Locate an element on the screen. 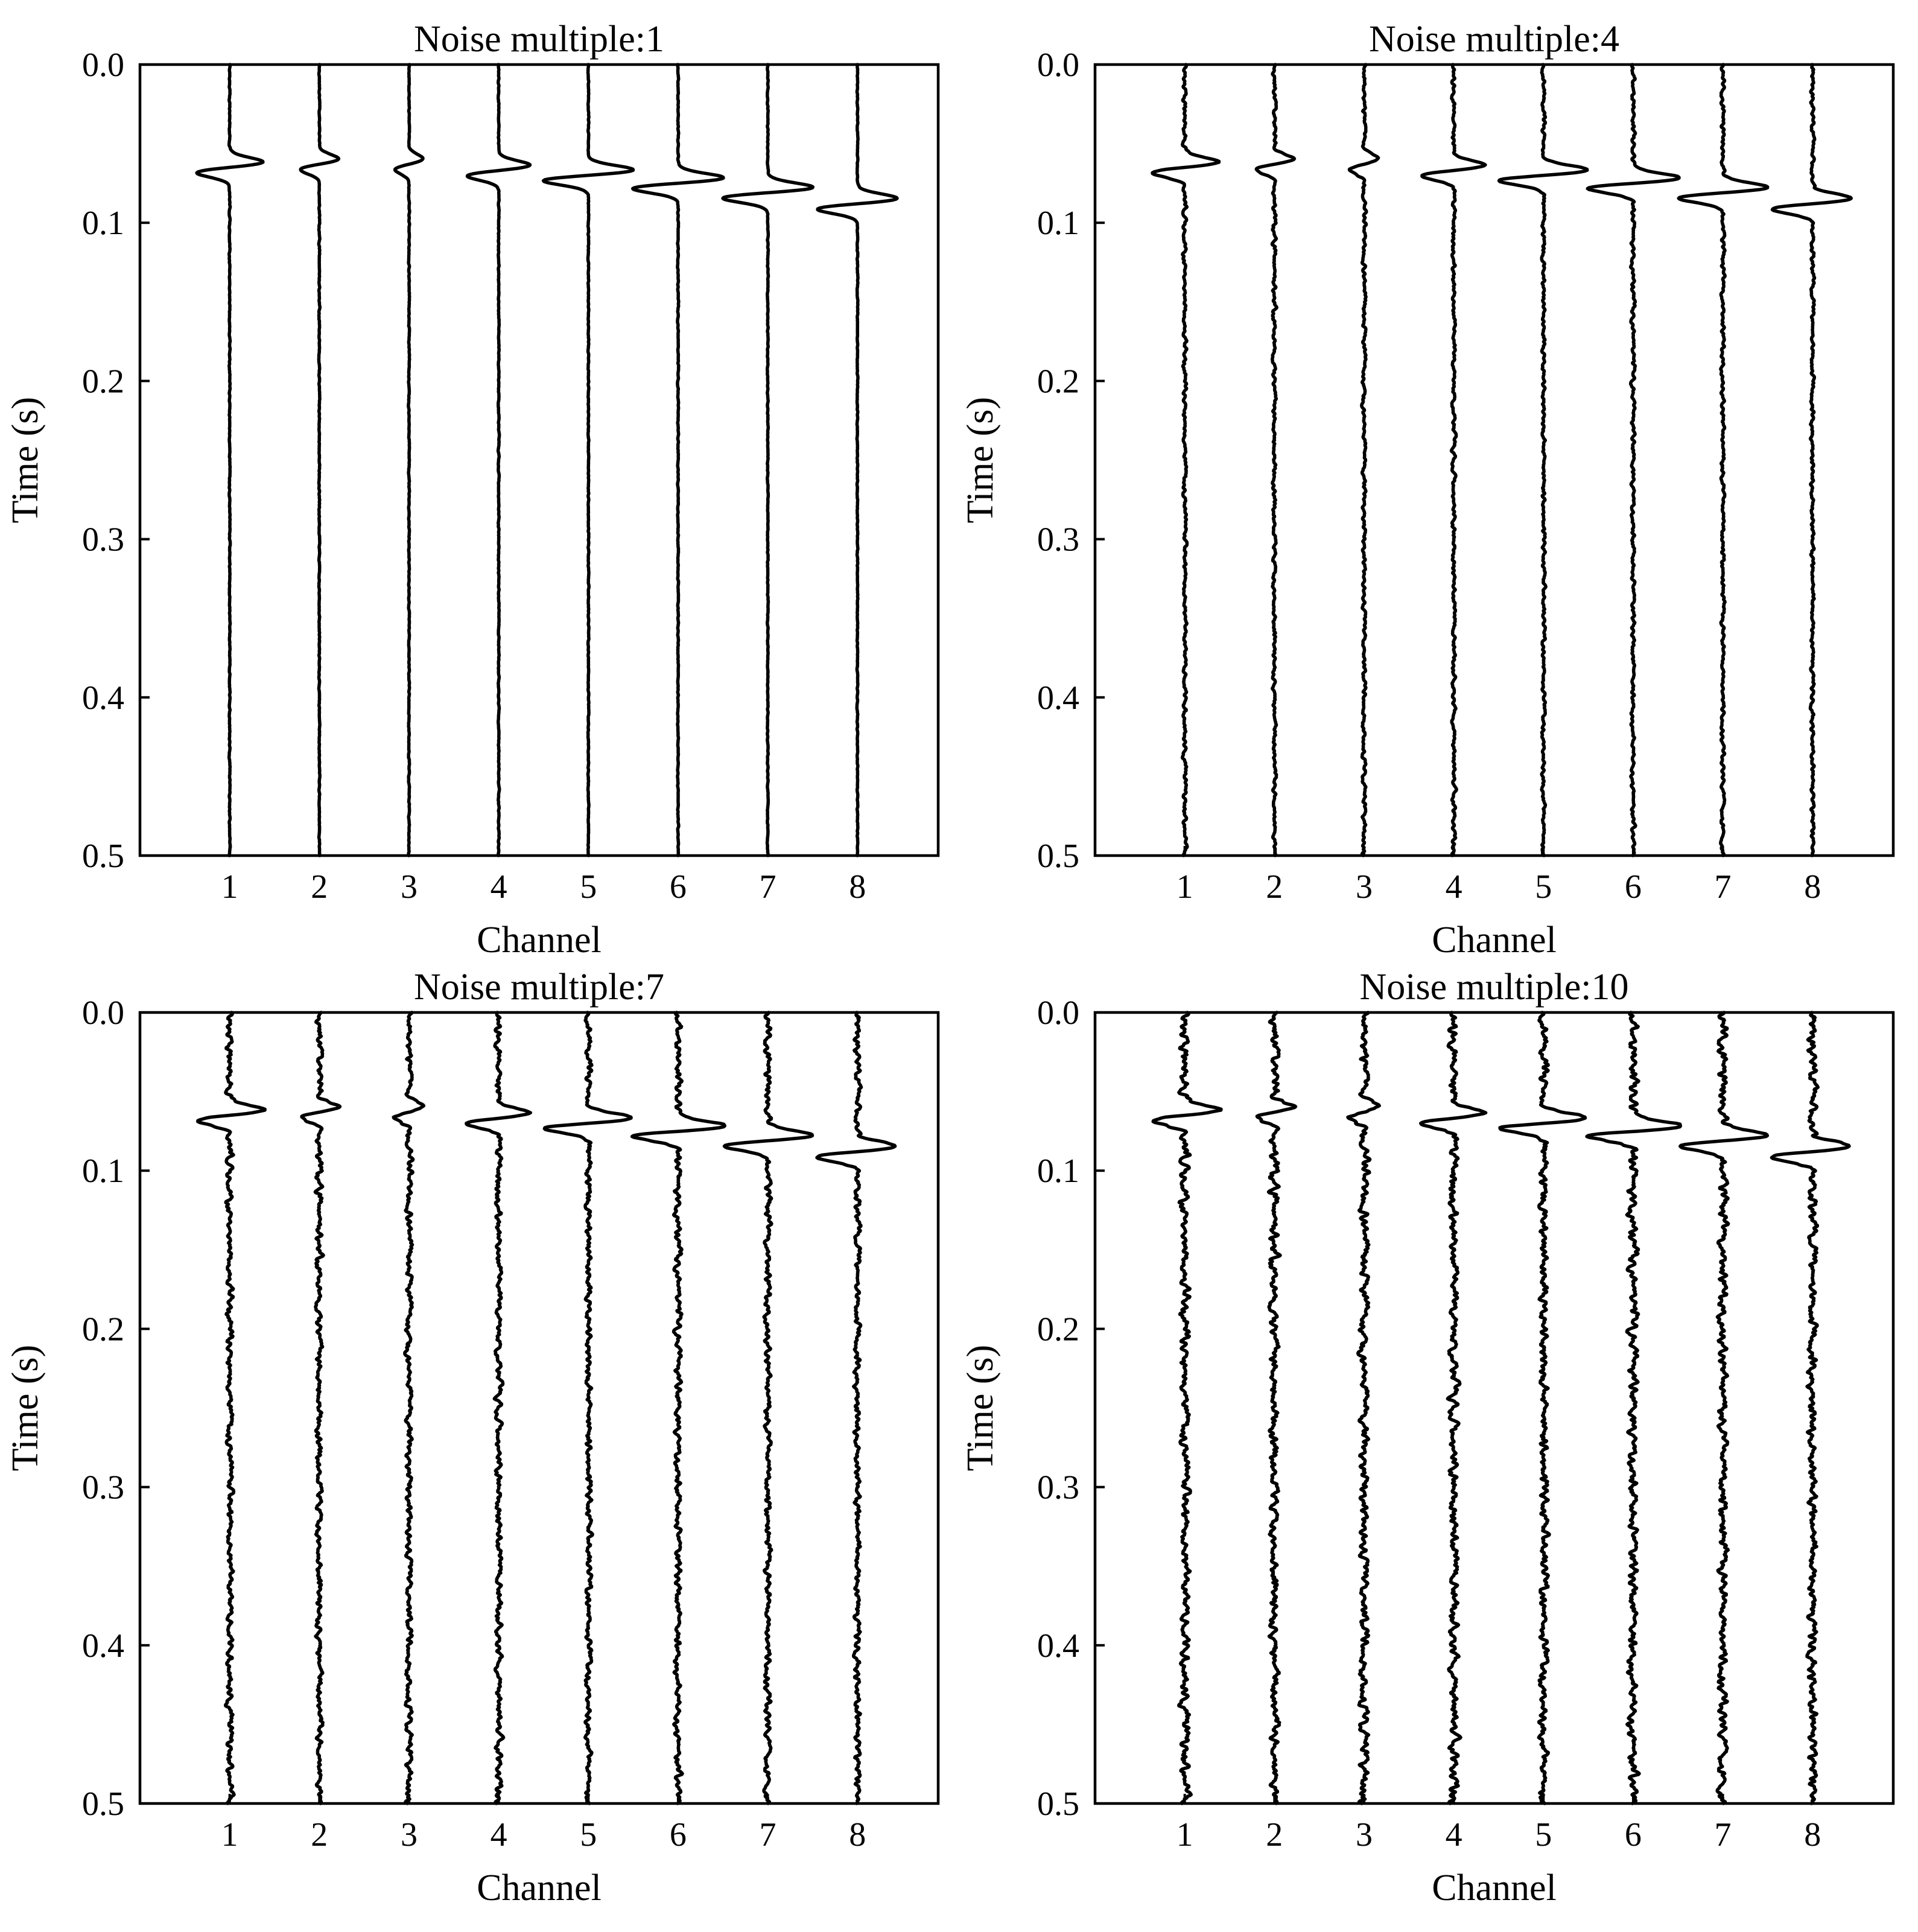 The image size is (1918, 1932). chart-title: Noise multiple:1 is located at coordinates (539, 40).